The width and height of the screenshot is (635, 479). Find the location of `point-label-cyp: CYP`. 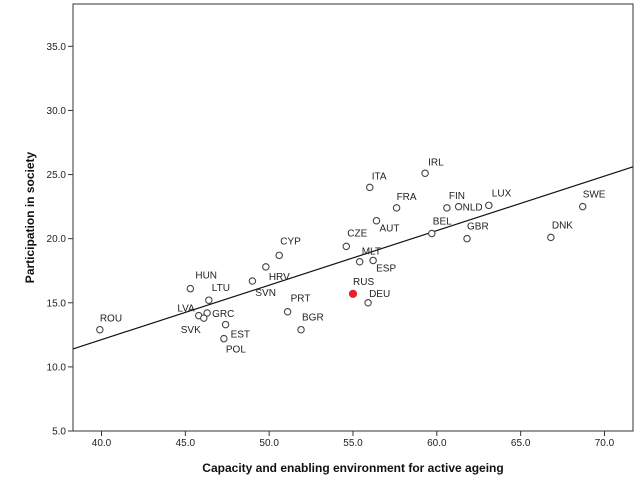

point-label-cyp: CYP is located at coordinates (290, 241).